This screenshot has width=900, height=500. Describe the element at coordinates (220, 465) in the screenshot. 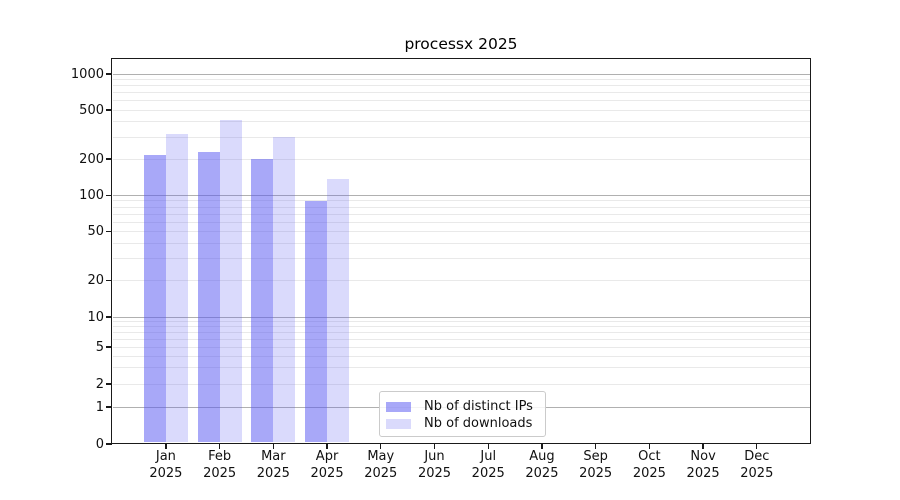

I see `x-tick-label: Feb 2025` at that location.